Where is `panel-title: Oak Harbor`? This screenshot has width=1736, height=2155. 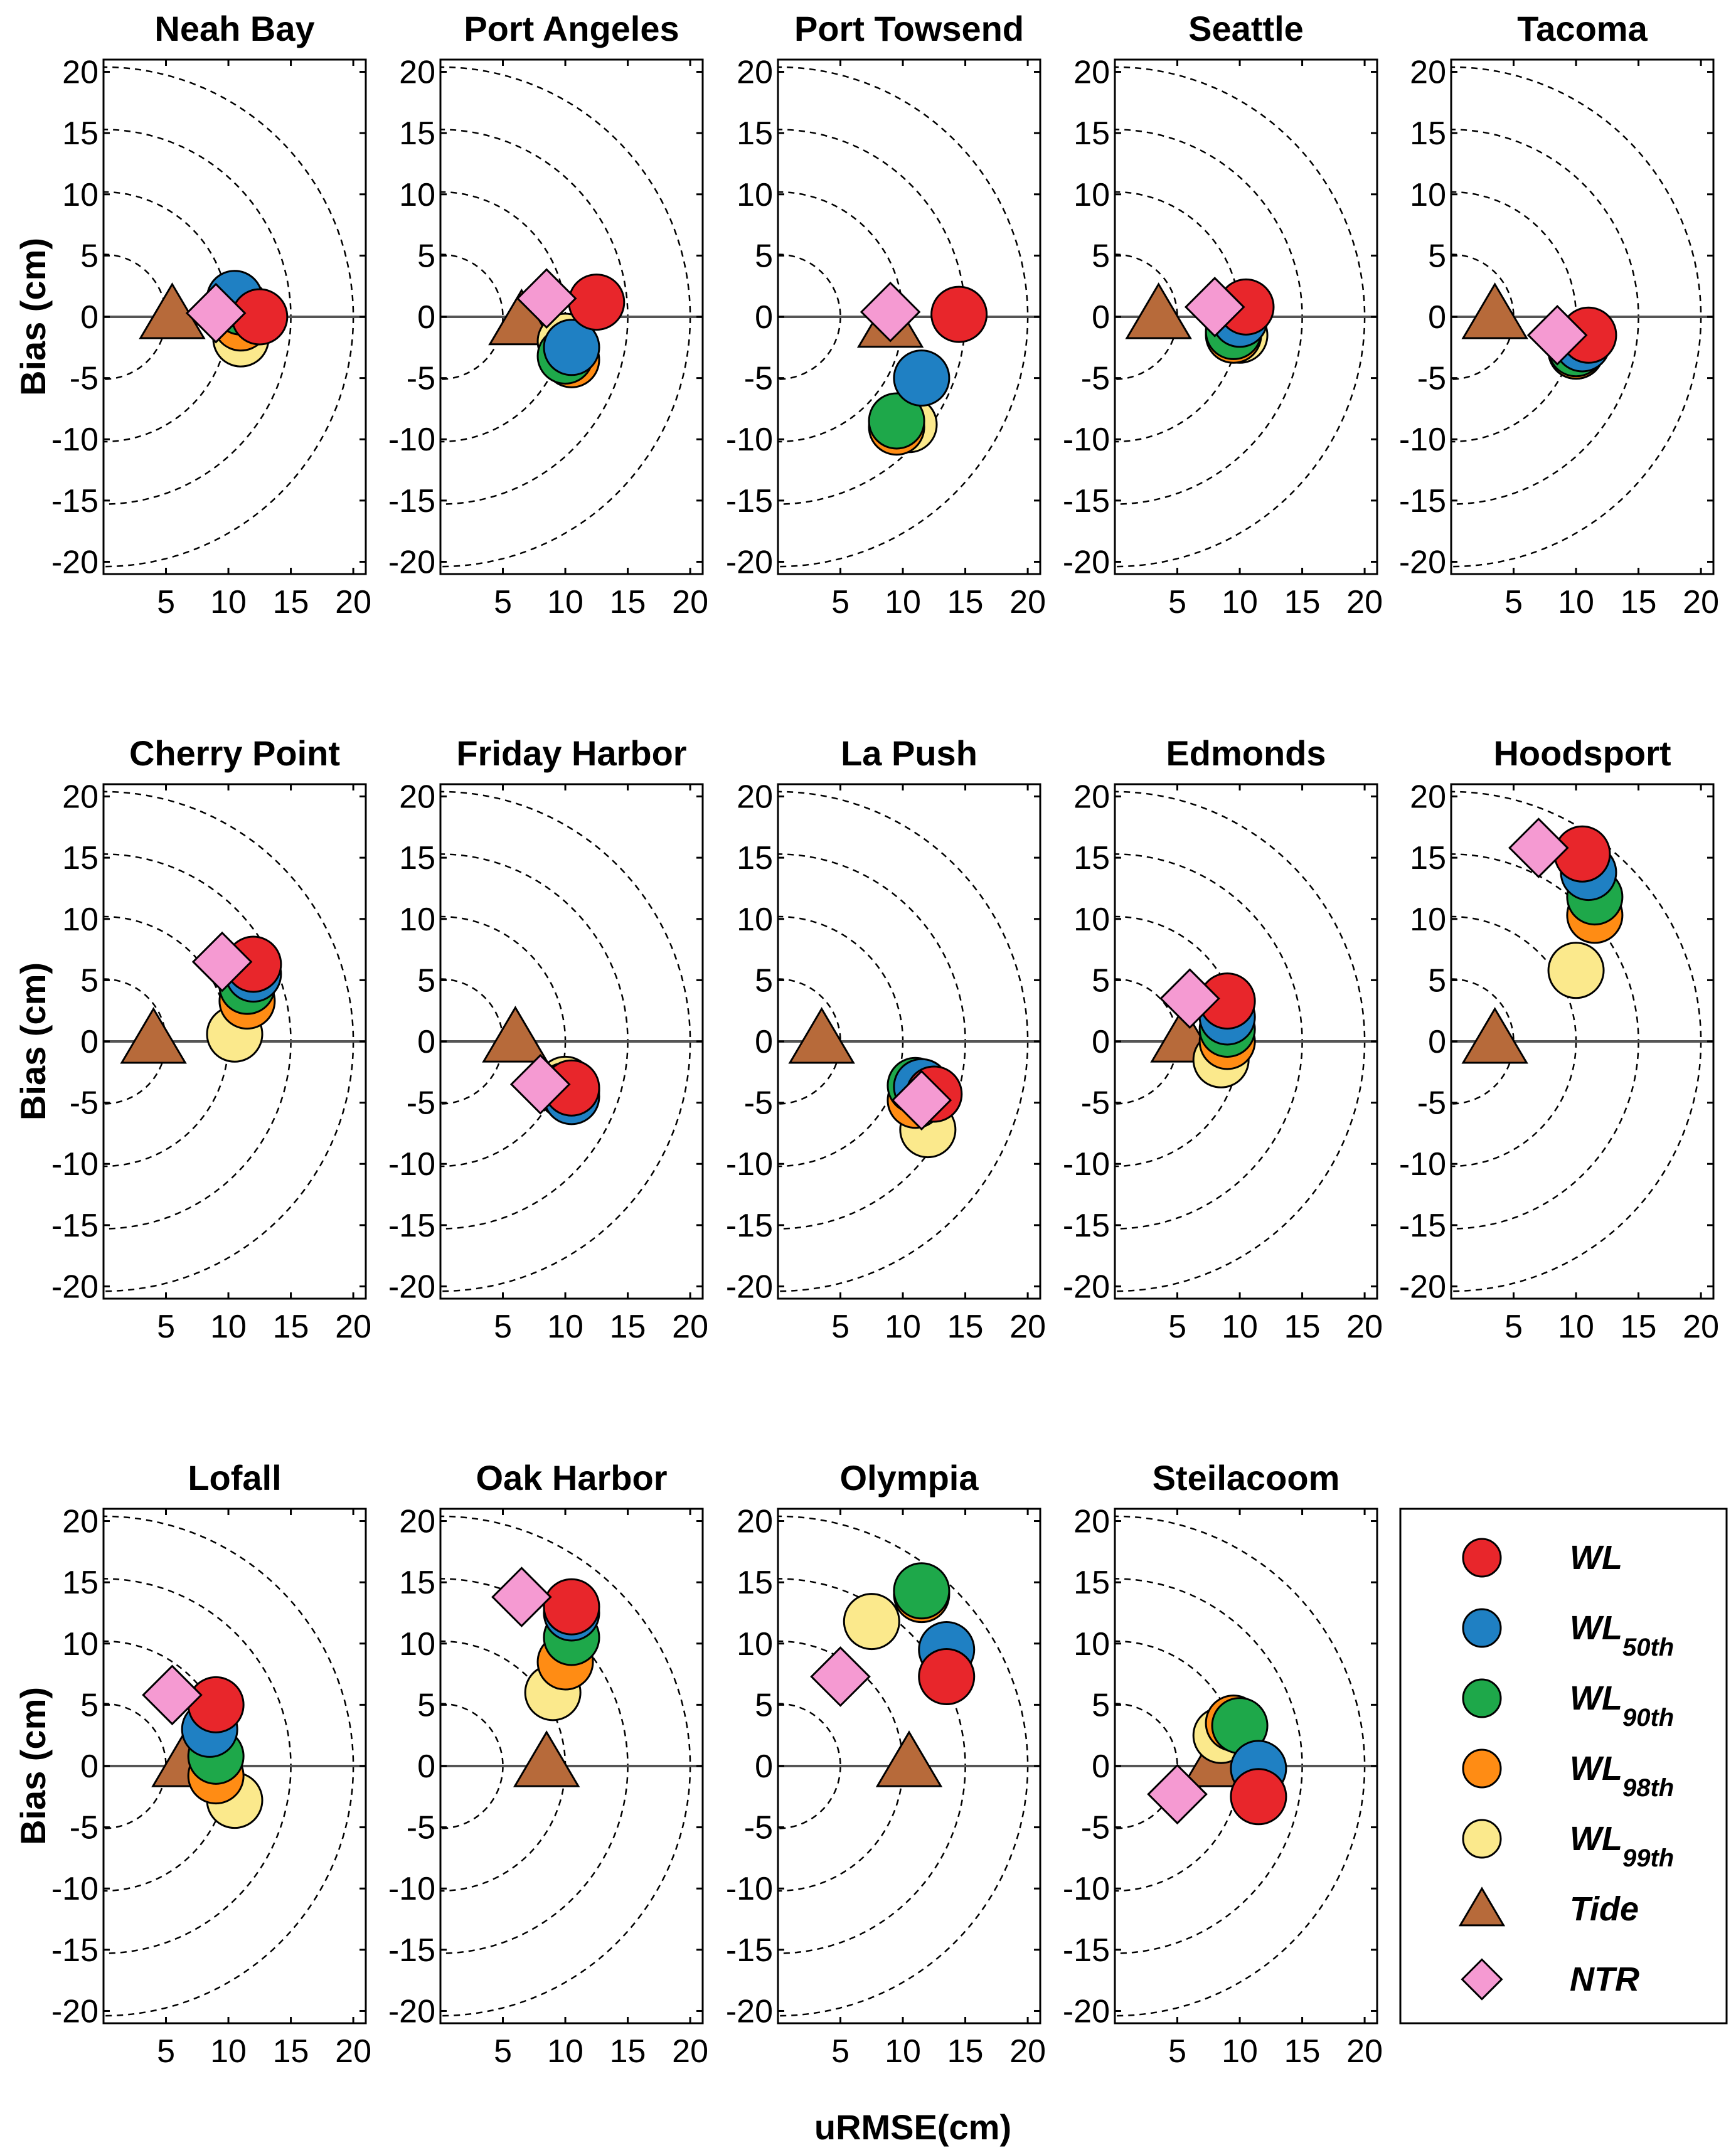
panel-title: Oak Harbor is located at coordinates (572, 1478).